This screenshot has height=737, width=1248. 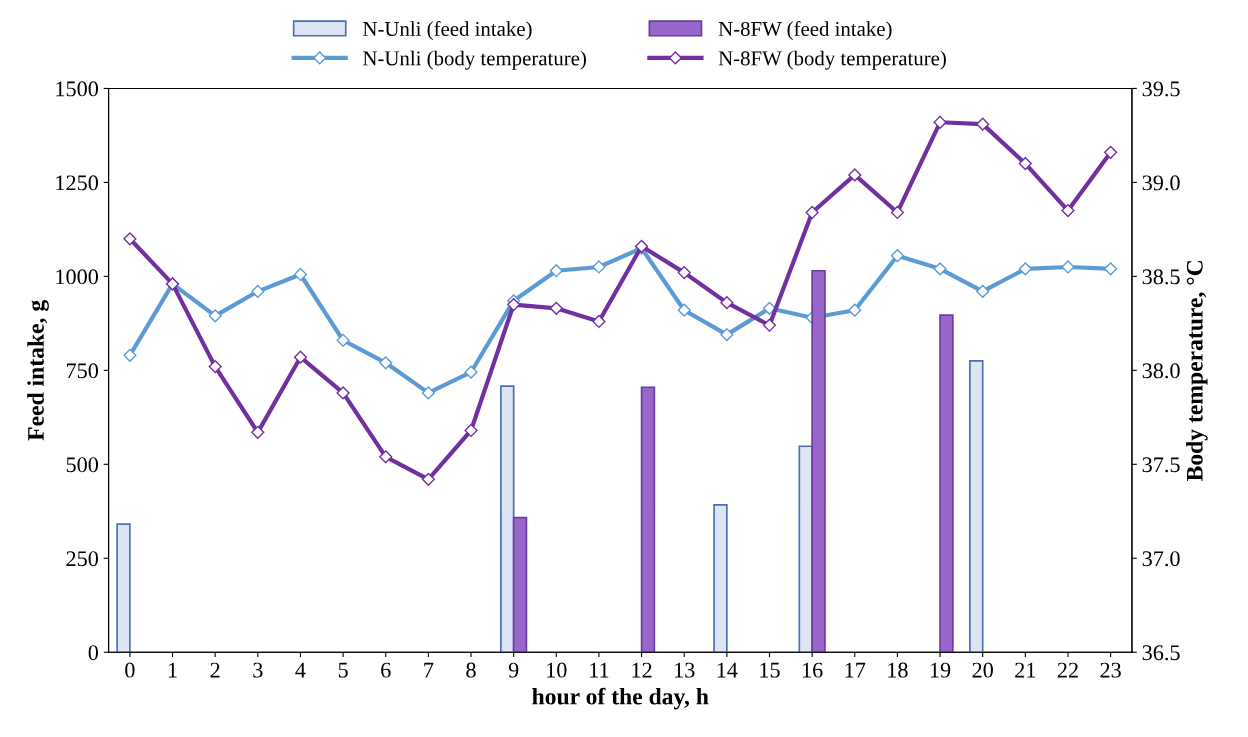 I want to click on x-tick-label: 23, so click(x=1110, y=670).